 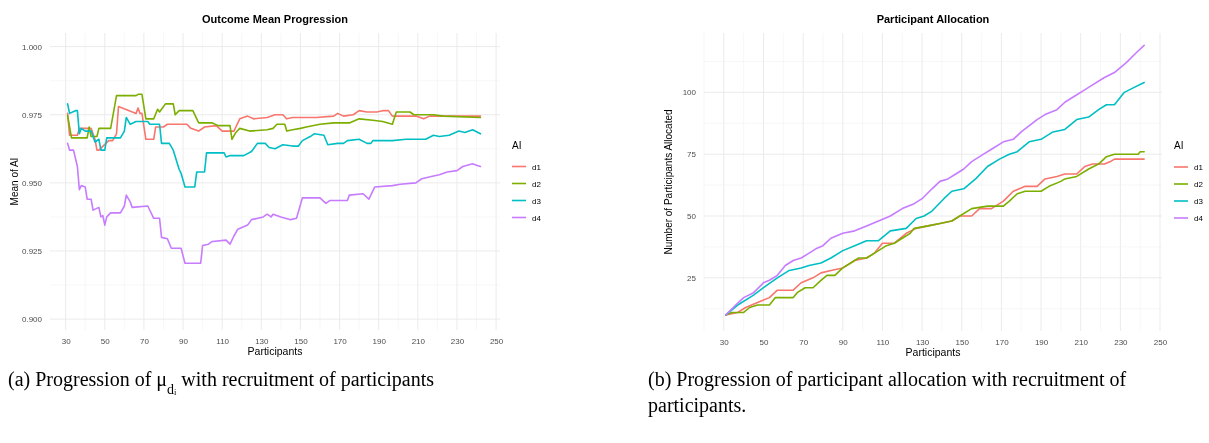 I want to click on y-tick-label: 50, so click(x=692, y=217).